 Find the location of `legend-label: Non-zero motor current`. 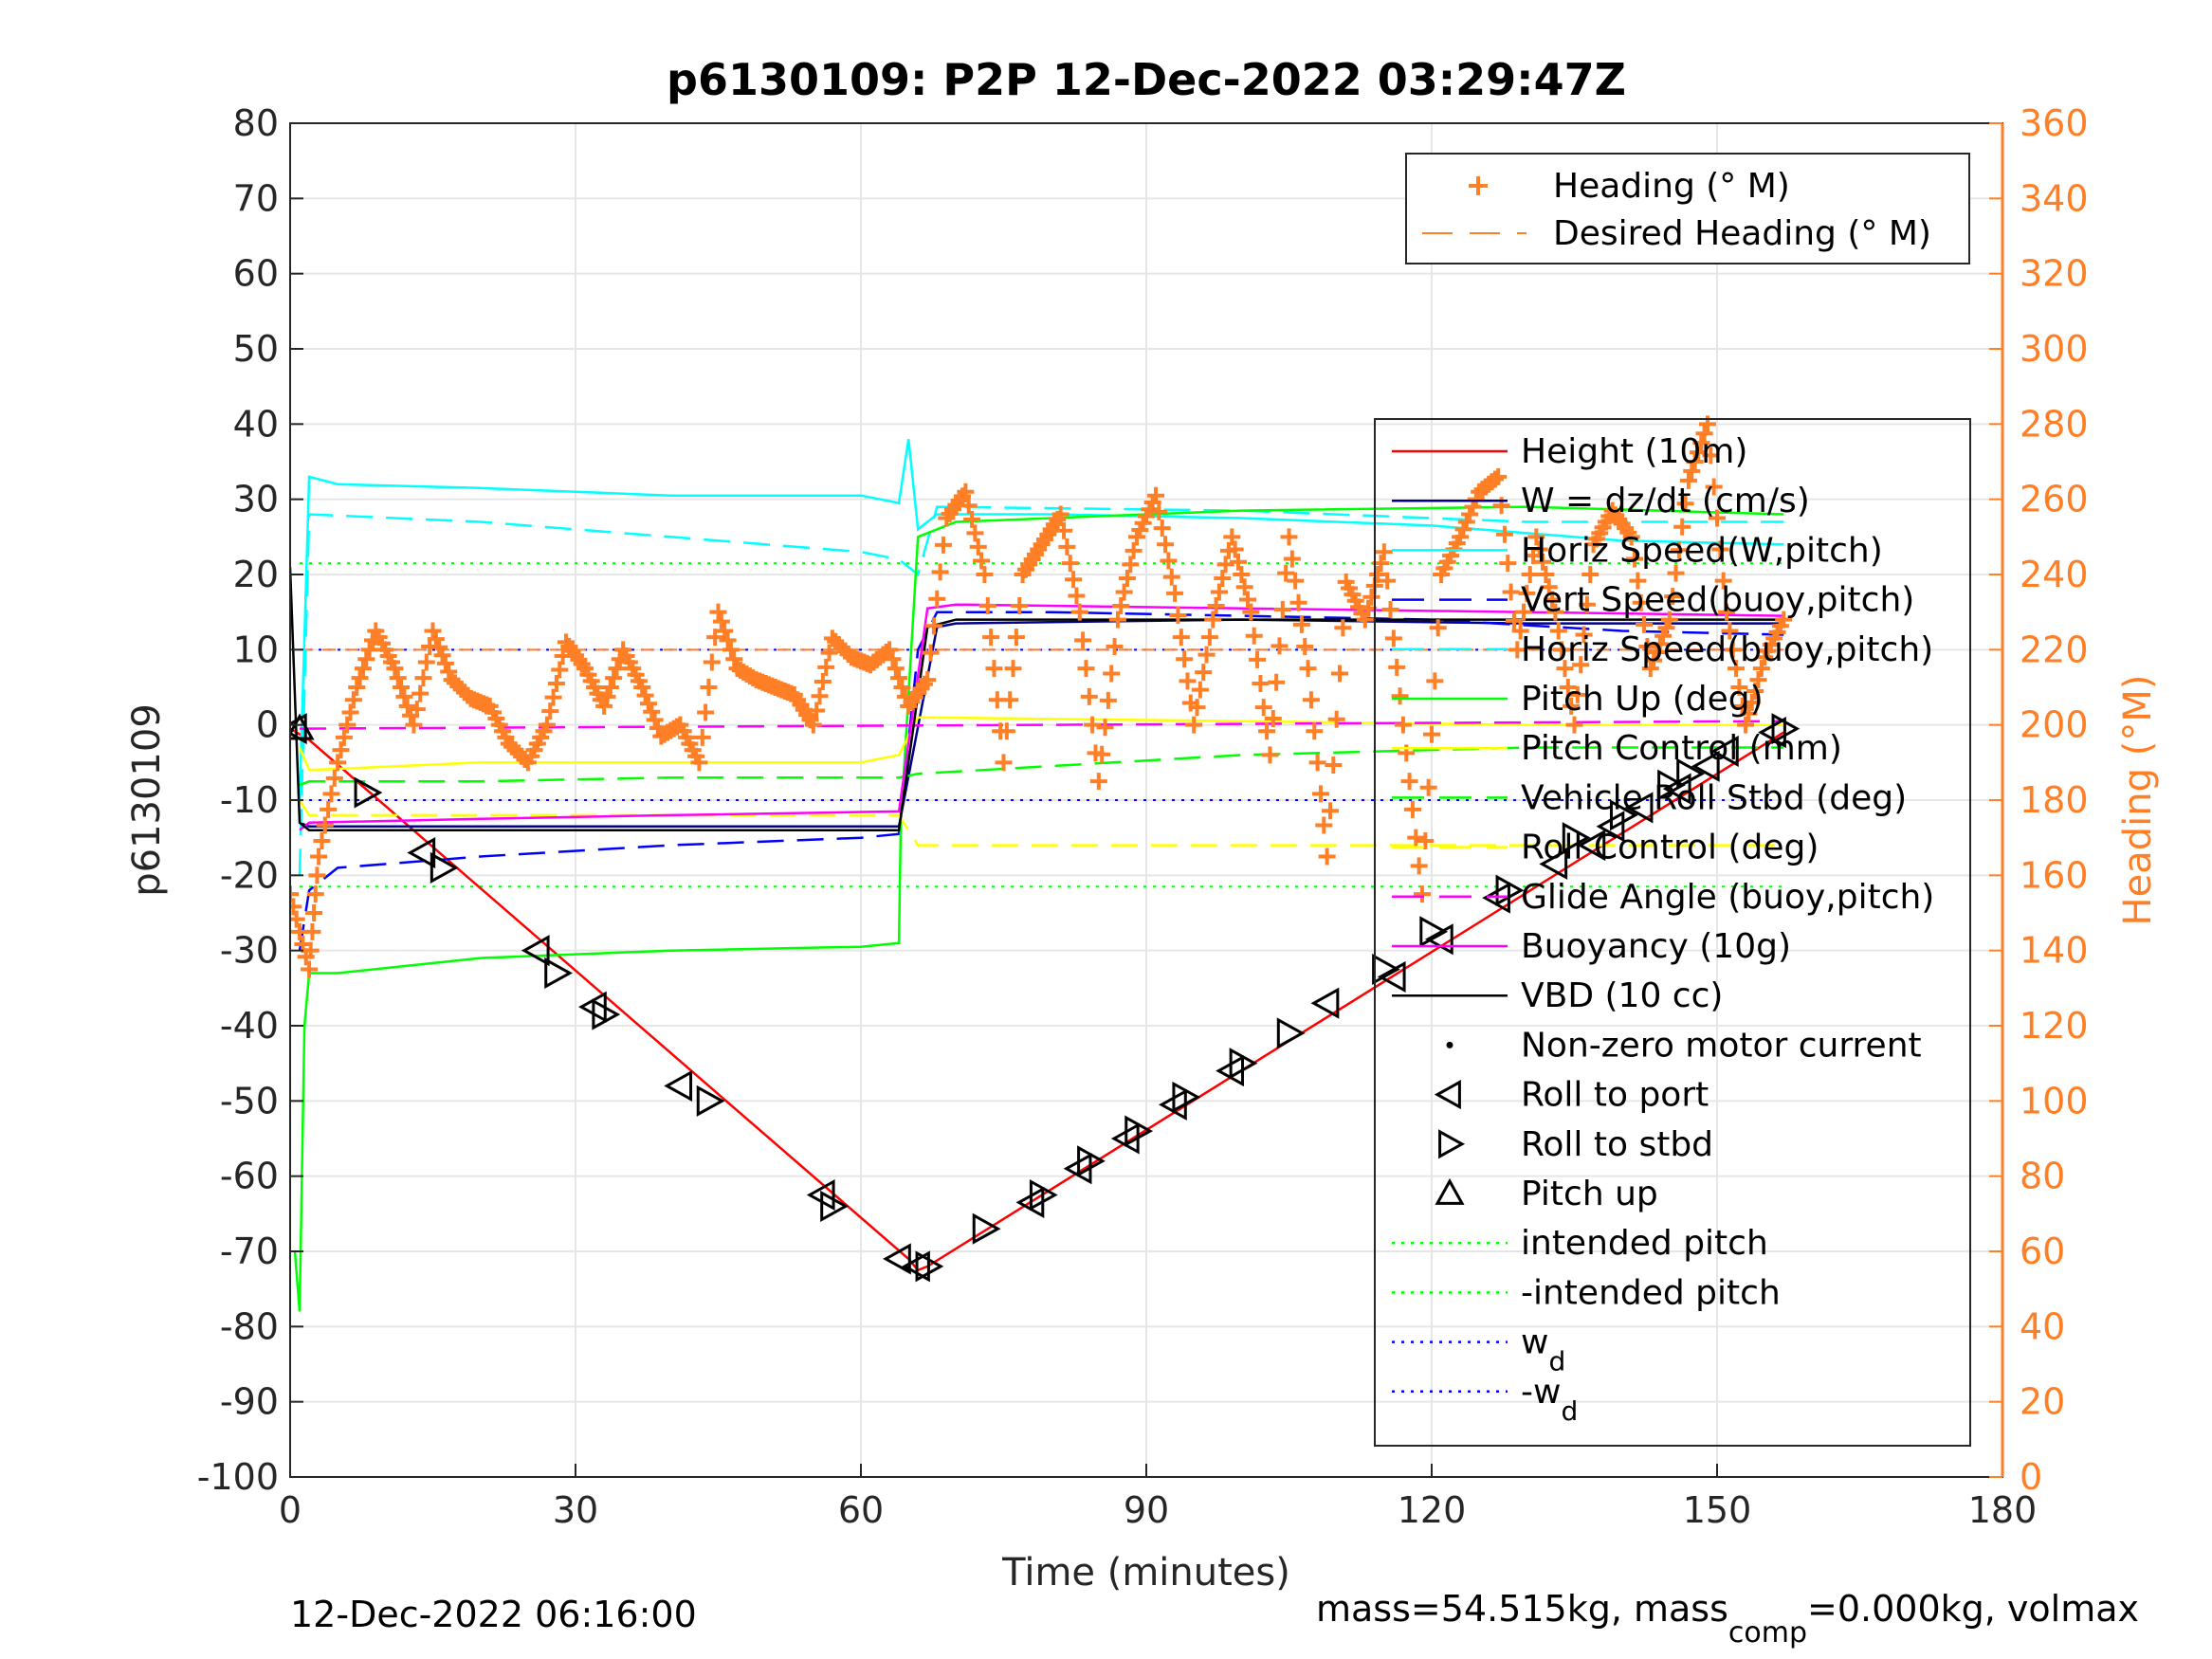

legend-label: Non-zero motor current is located at coordinates (1721, 1045).